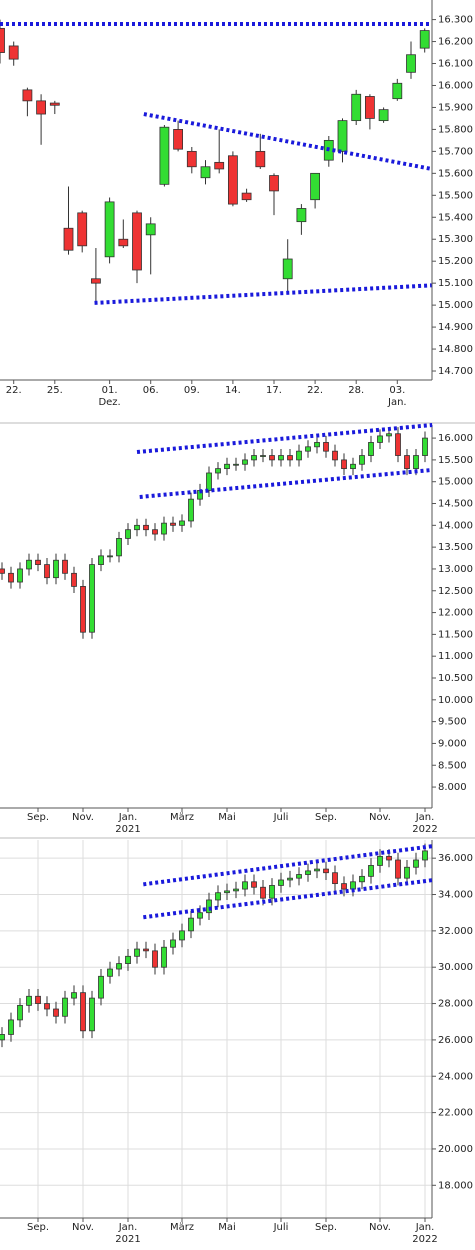  Describe the element at coordinates (397, 402) in the screenshot. I see `x-sublabel: Jan.` at that location.